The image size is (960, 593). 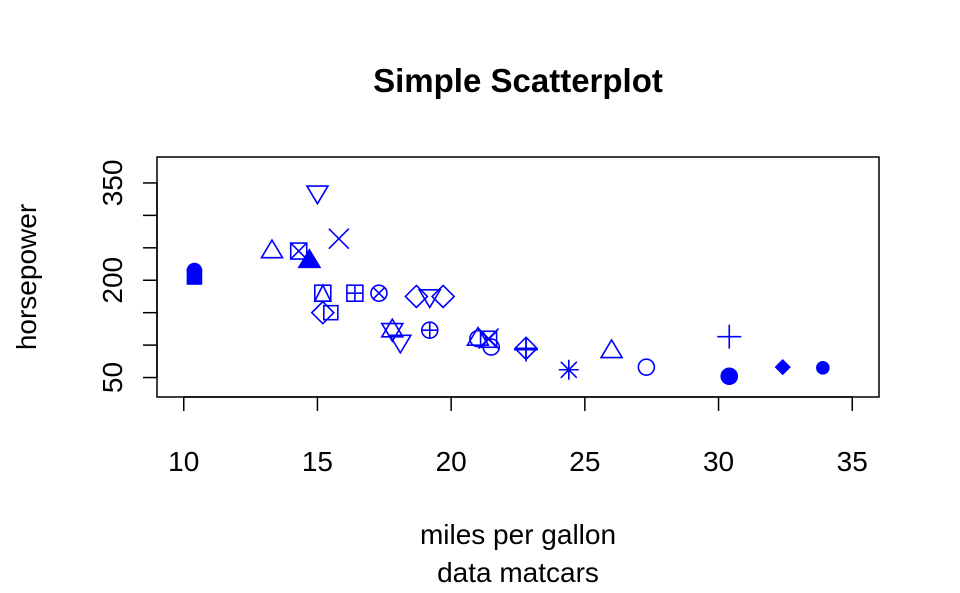 What do you see at coordinates (112, 183) in the screenshot?
I see `y-tick-label: 350` at bounding box center [112, 183].